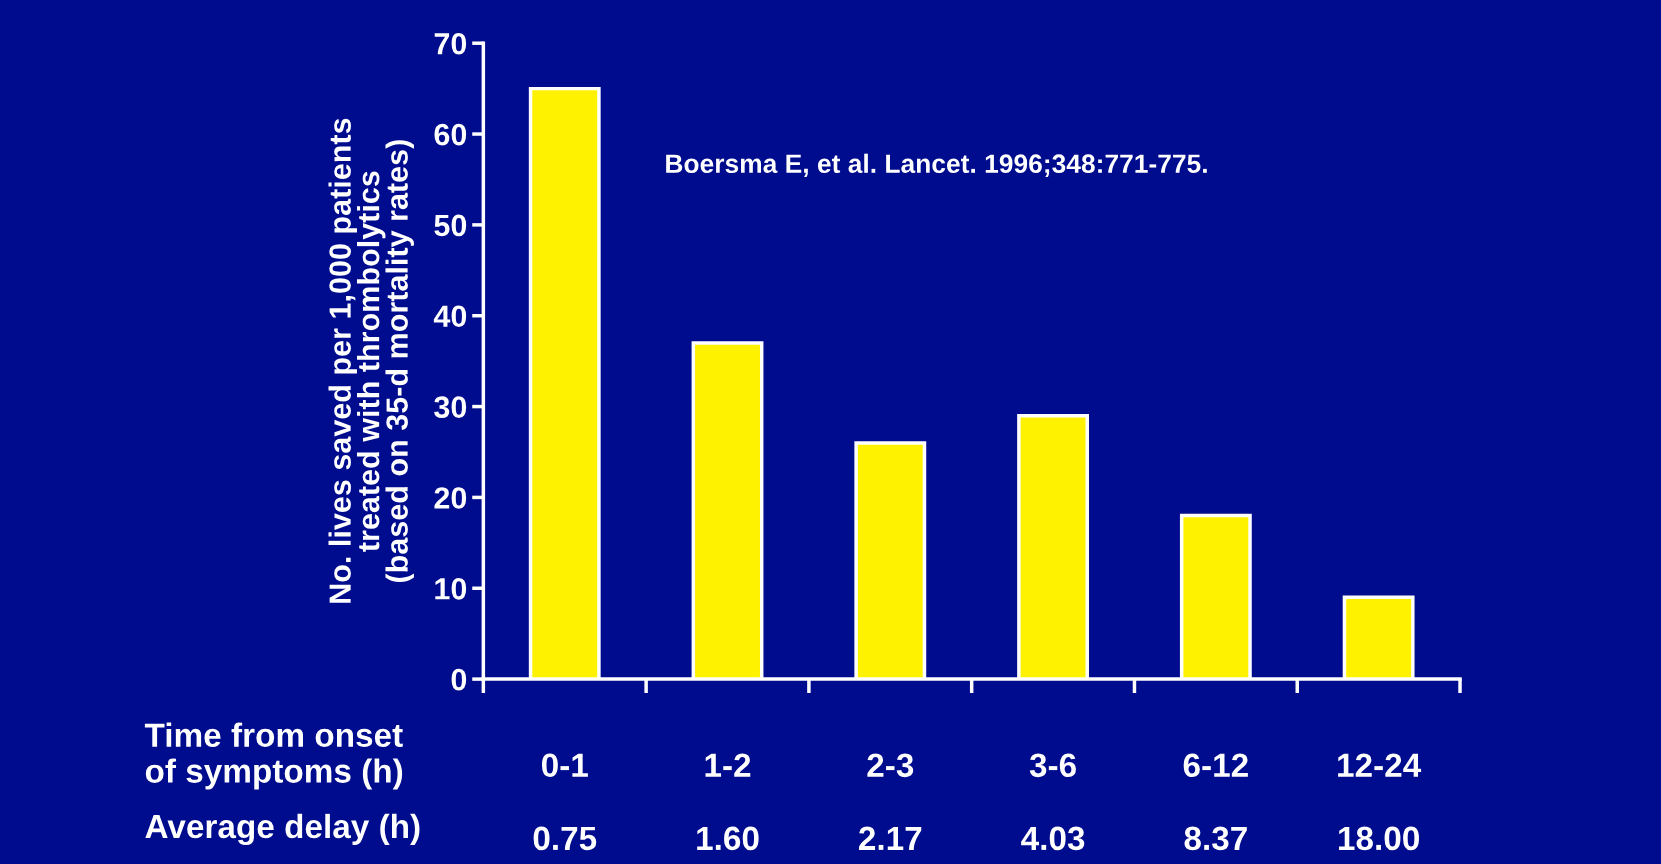  Describe the element at coordinates (450, 498) in the screenshot. I see `y-tick-label: 20` at that location.